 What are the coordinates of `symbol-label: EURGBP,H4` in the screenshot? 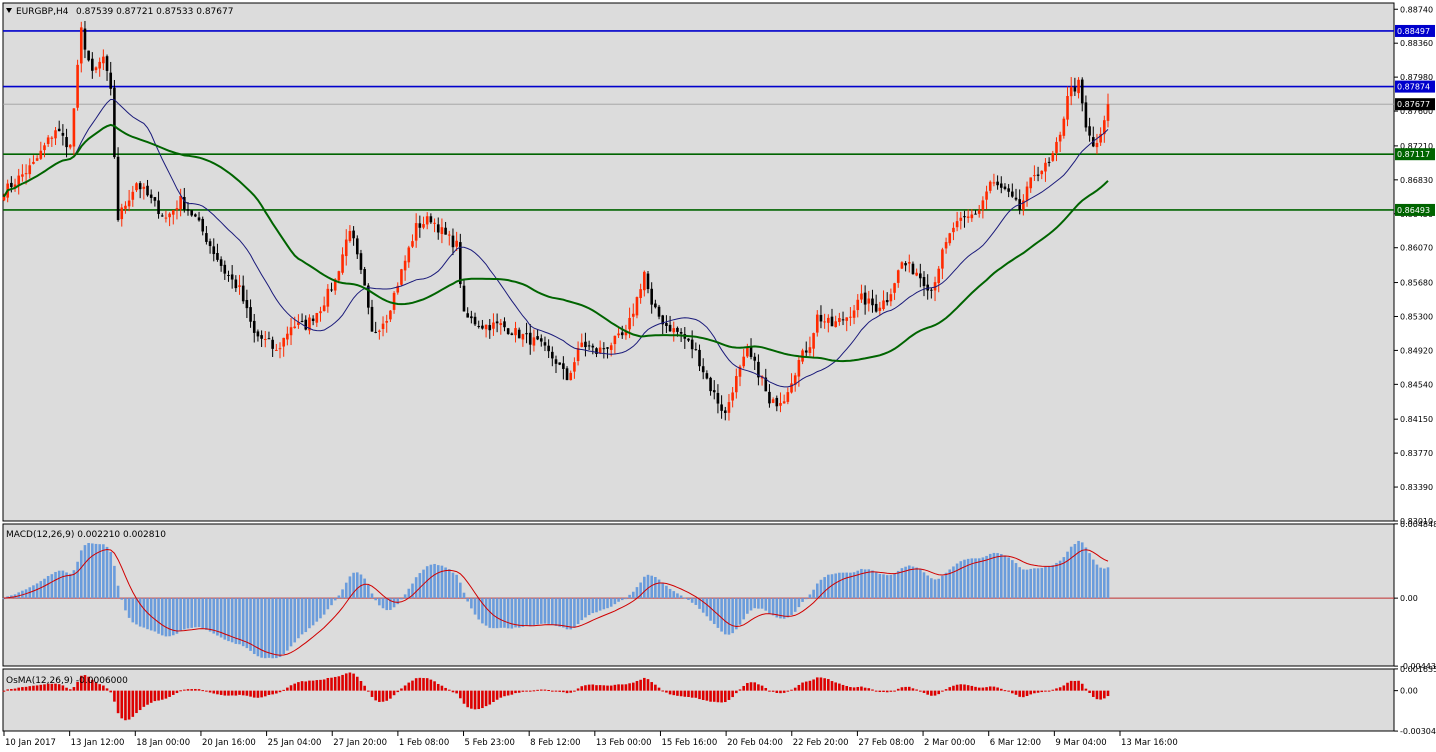 It's located at (42, 12).